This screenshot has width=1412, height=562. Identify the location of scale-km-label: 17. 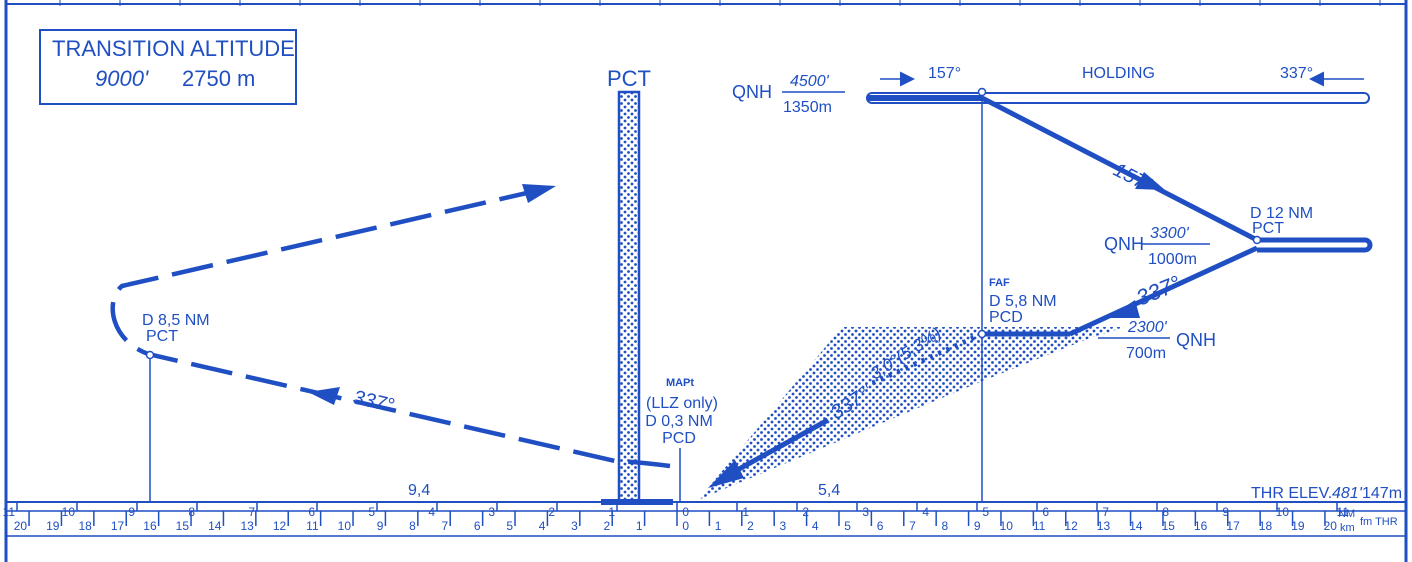
(1233, 526).